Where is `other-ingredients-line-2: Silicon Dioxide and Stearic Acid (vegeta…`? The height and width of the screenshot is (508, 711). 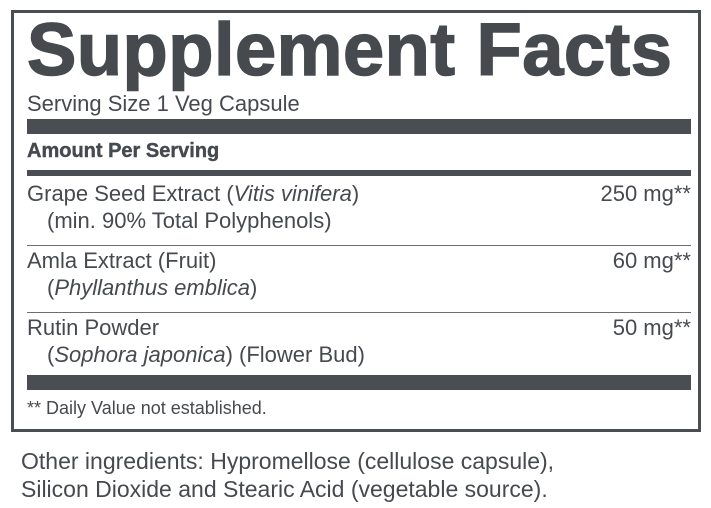 other-ingredients-line-2: Silicon Dioxide and Stearic Acid (vegeta… is located at coordinates (284, 489).